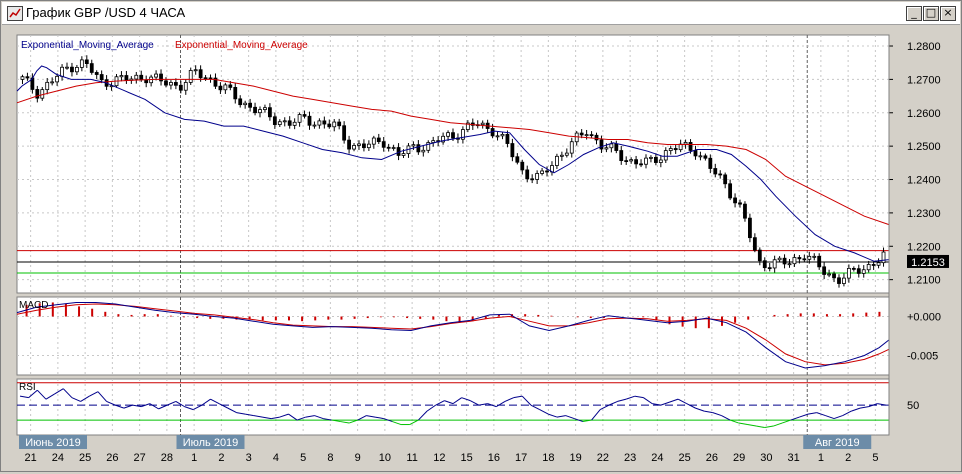  I want to click on x-tick-label: 30, so click(766, 458).